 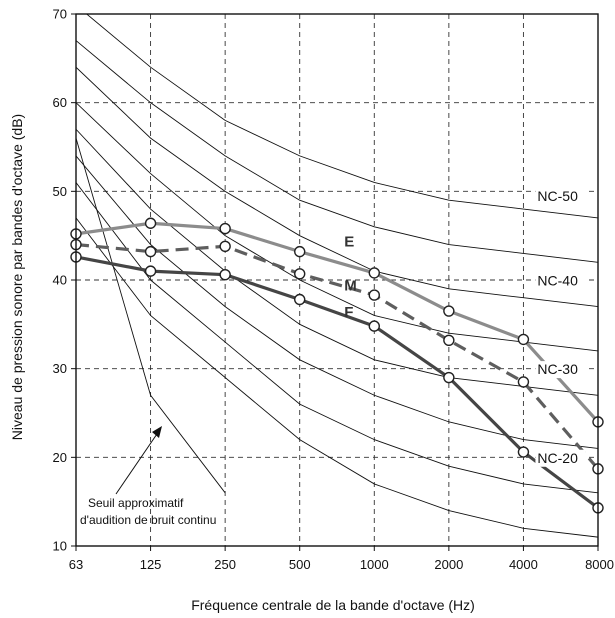 What do you see at coordinates (350, 286) in the screenshot?
I see `series-label-m: M` at bounding box center [350, 286].